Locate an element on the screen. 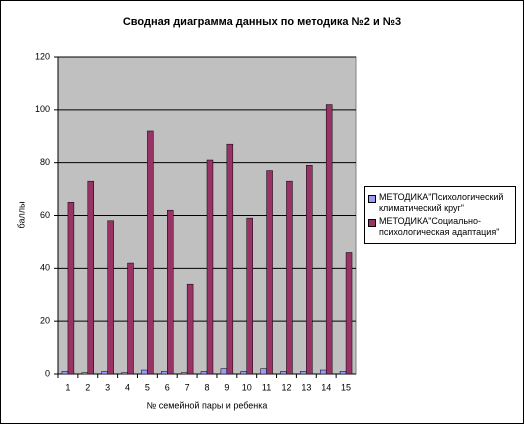  x-tick-label: 11 is located at coordinates (266, 387).